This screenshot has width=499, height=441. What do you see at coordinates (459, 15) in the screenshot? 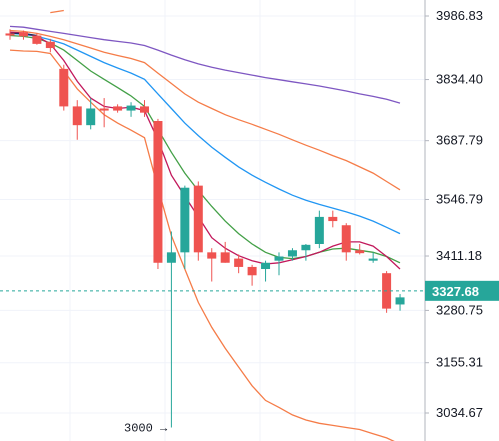
I see `tick-label: 3986.83` at bounding box center [459, 15].